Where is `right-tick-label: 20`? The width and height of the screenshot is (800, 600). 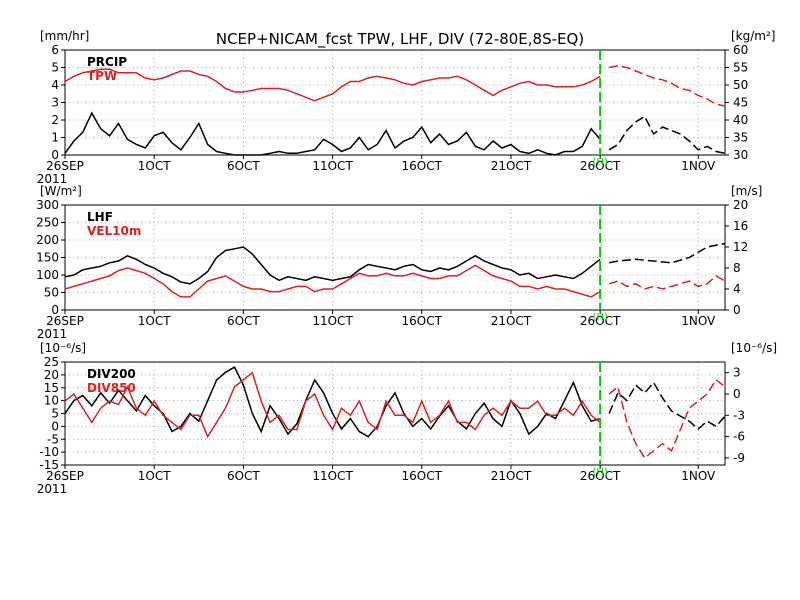 right-tick-label: 20 is located at coordinates (740, 205).